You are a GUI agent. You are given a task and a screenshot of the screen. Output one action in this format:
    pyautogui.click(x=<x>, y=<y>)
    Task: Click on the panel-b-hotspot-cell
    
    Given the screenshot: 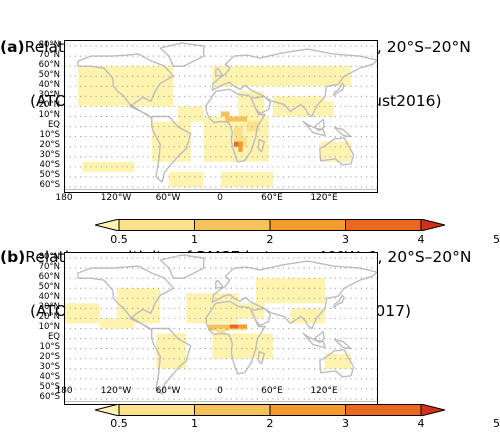 What is the action you would take?
    pyautogui.click(x=221, y=331)
    